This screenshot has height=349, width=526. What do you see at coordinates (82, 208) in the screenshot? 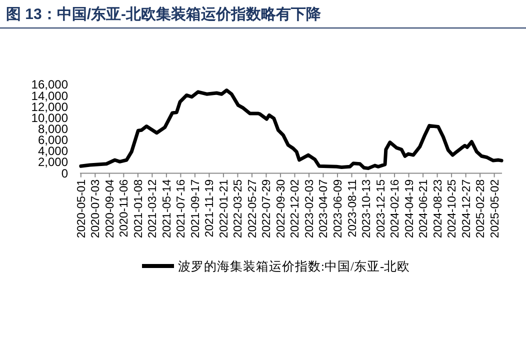
I see `x-tick-label: 2020-05-01` at bounding box center [82, 208].